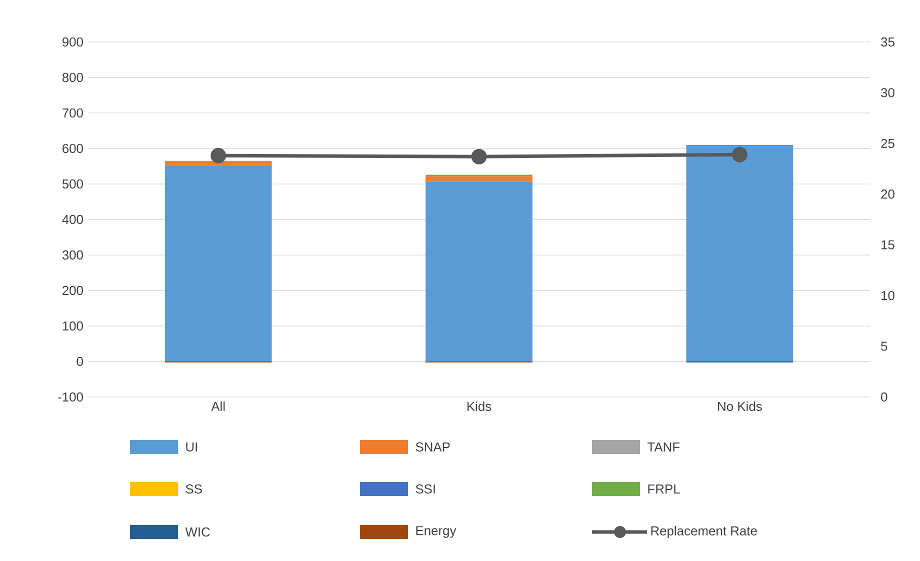 The height and width of the screenshot is (561, 920). I want to click on legend-label: WIC, so click(197, 532).